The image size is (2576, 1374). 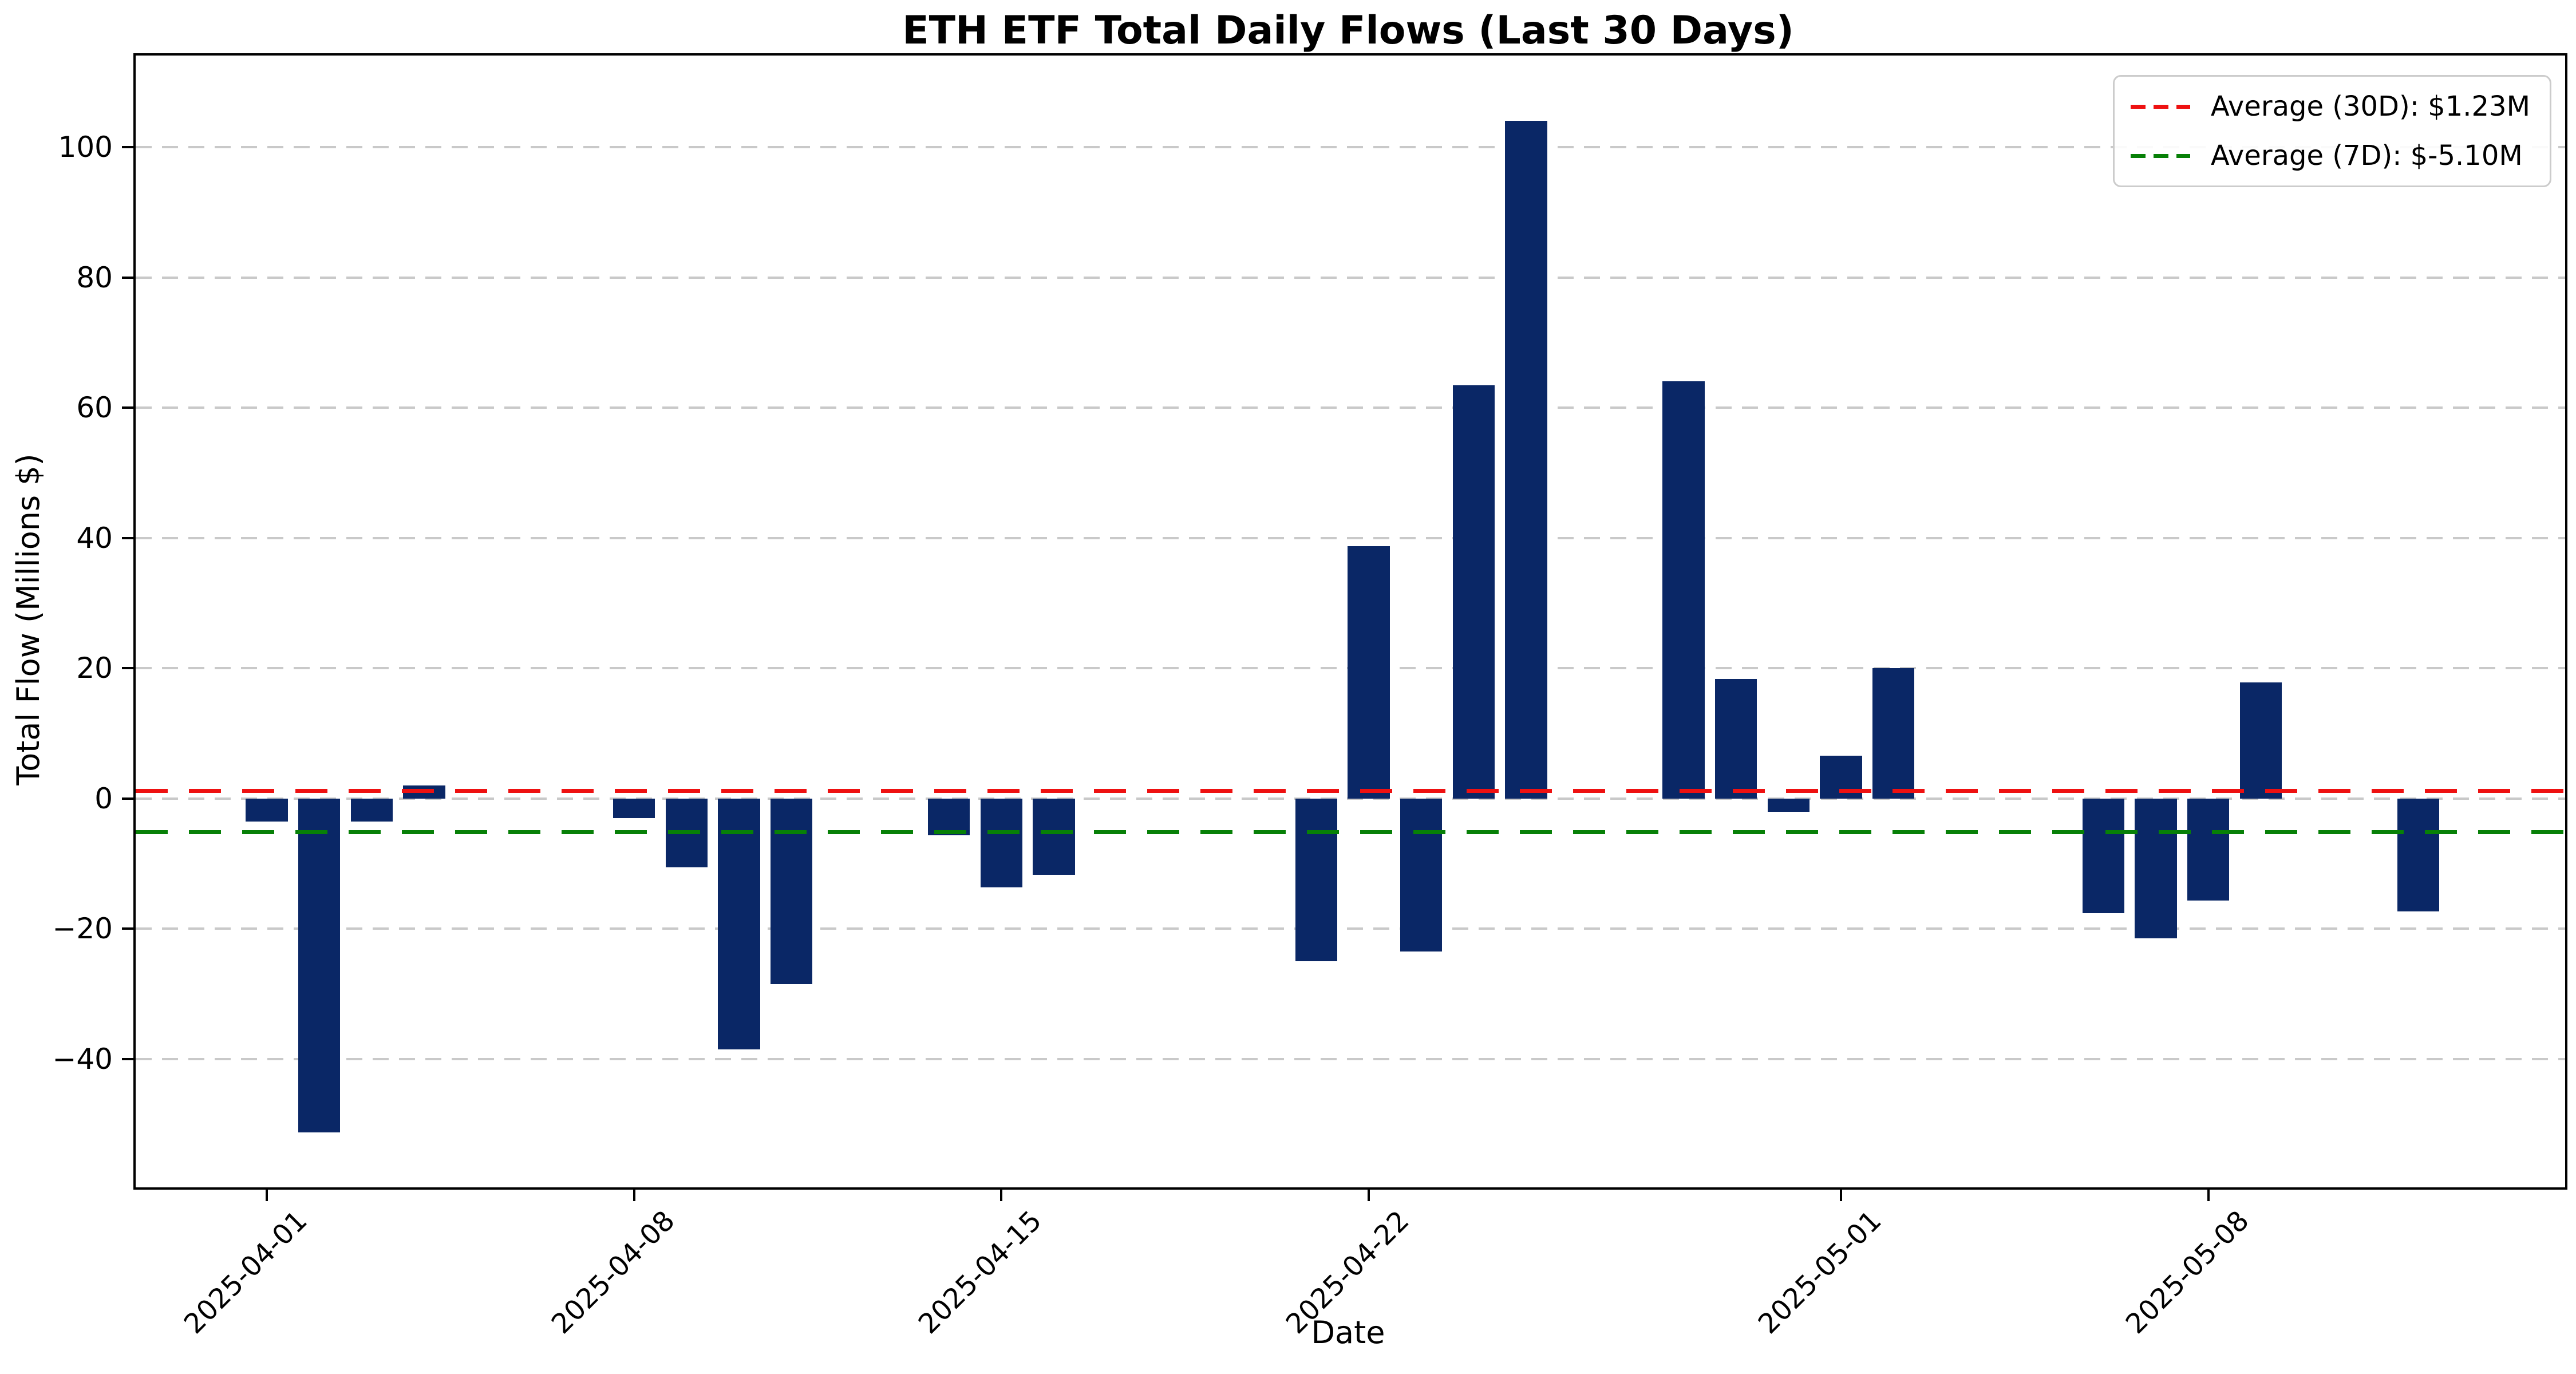 I want to click on average-30d-dashed-line-swatch, so click(x=2160, y=107).